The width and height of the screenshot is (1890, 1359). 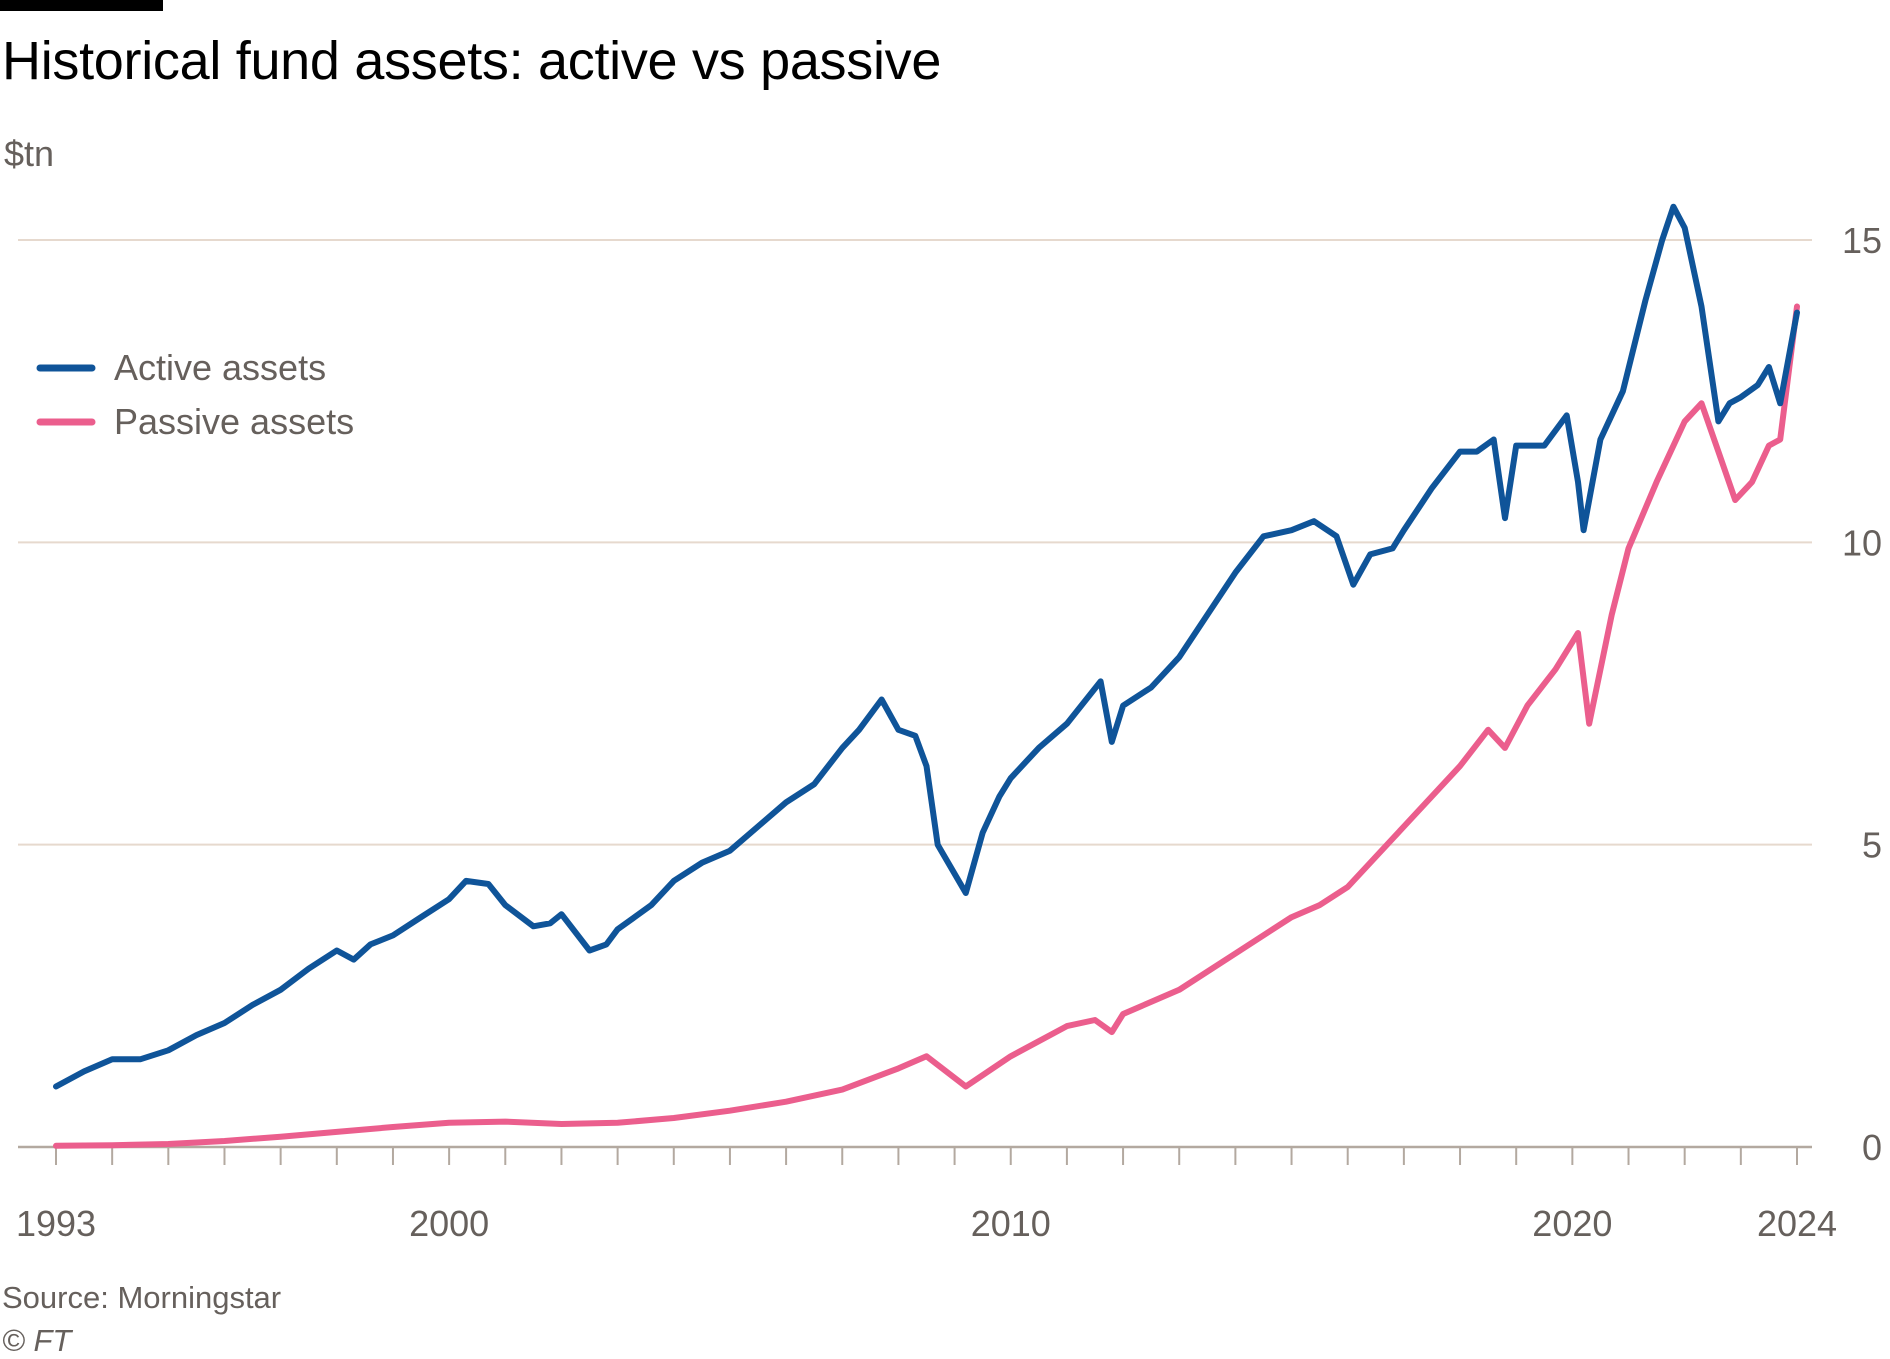 What do you see at coordinates (142, 1297) in the screenshot?
I see `source-note: Source: Morningstar` at bounding box center [142, 1297].